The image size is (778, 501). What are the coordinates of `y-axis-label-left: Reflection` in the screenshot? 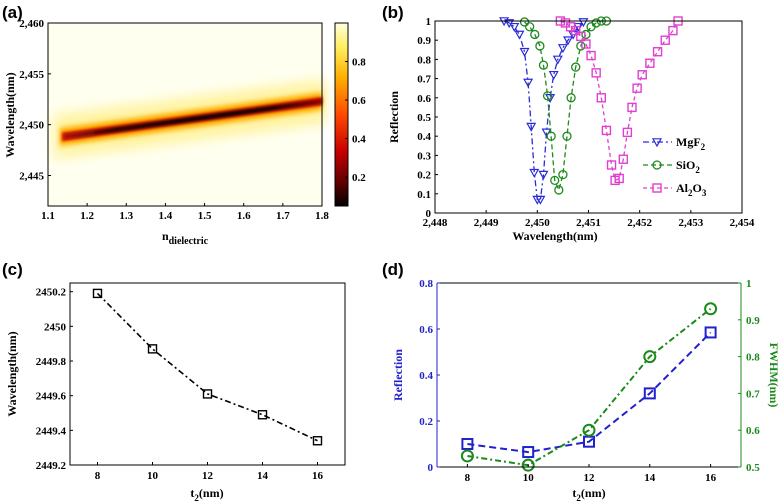 It's located at (398, 375).